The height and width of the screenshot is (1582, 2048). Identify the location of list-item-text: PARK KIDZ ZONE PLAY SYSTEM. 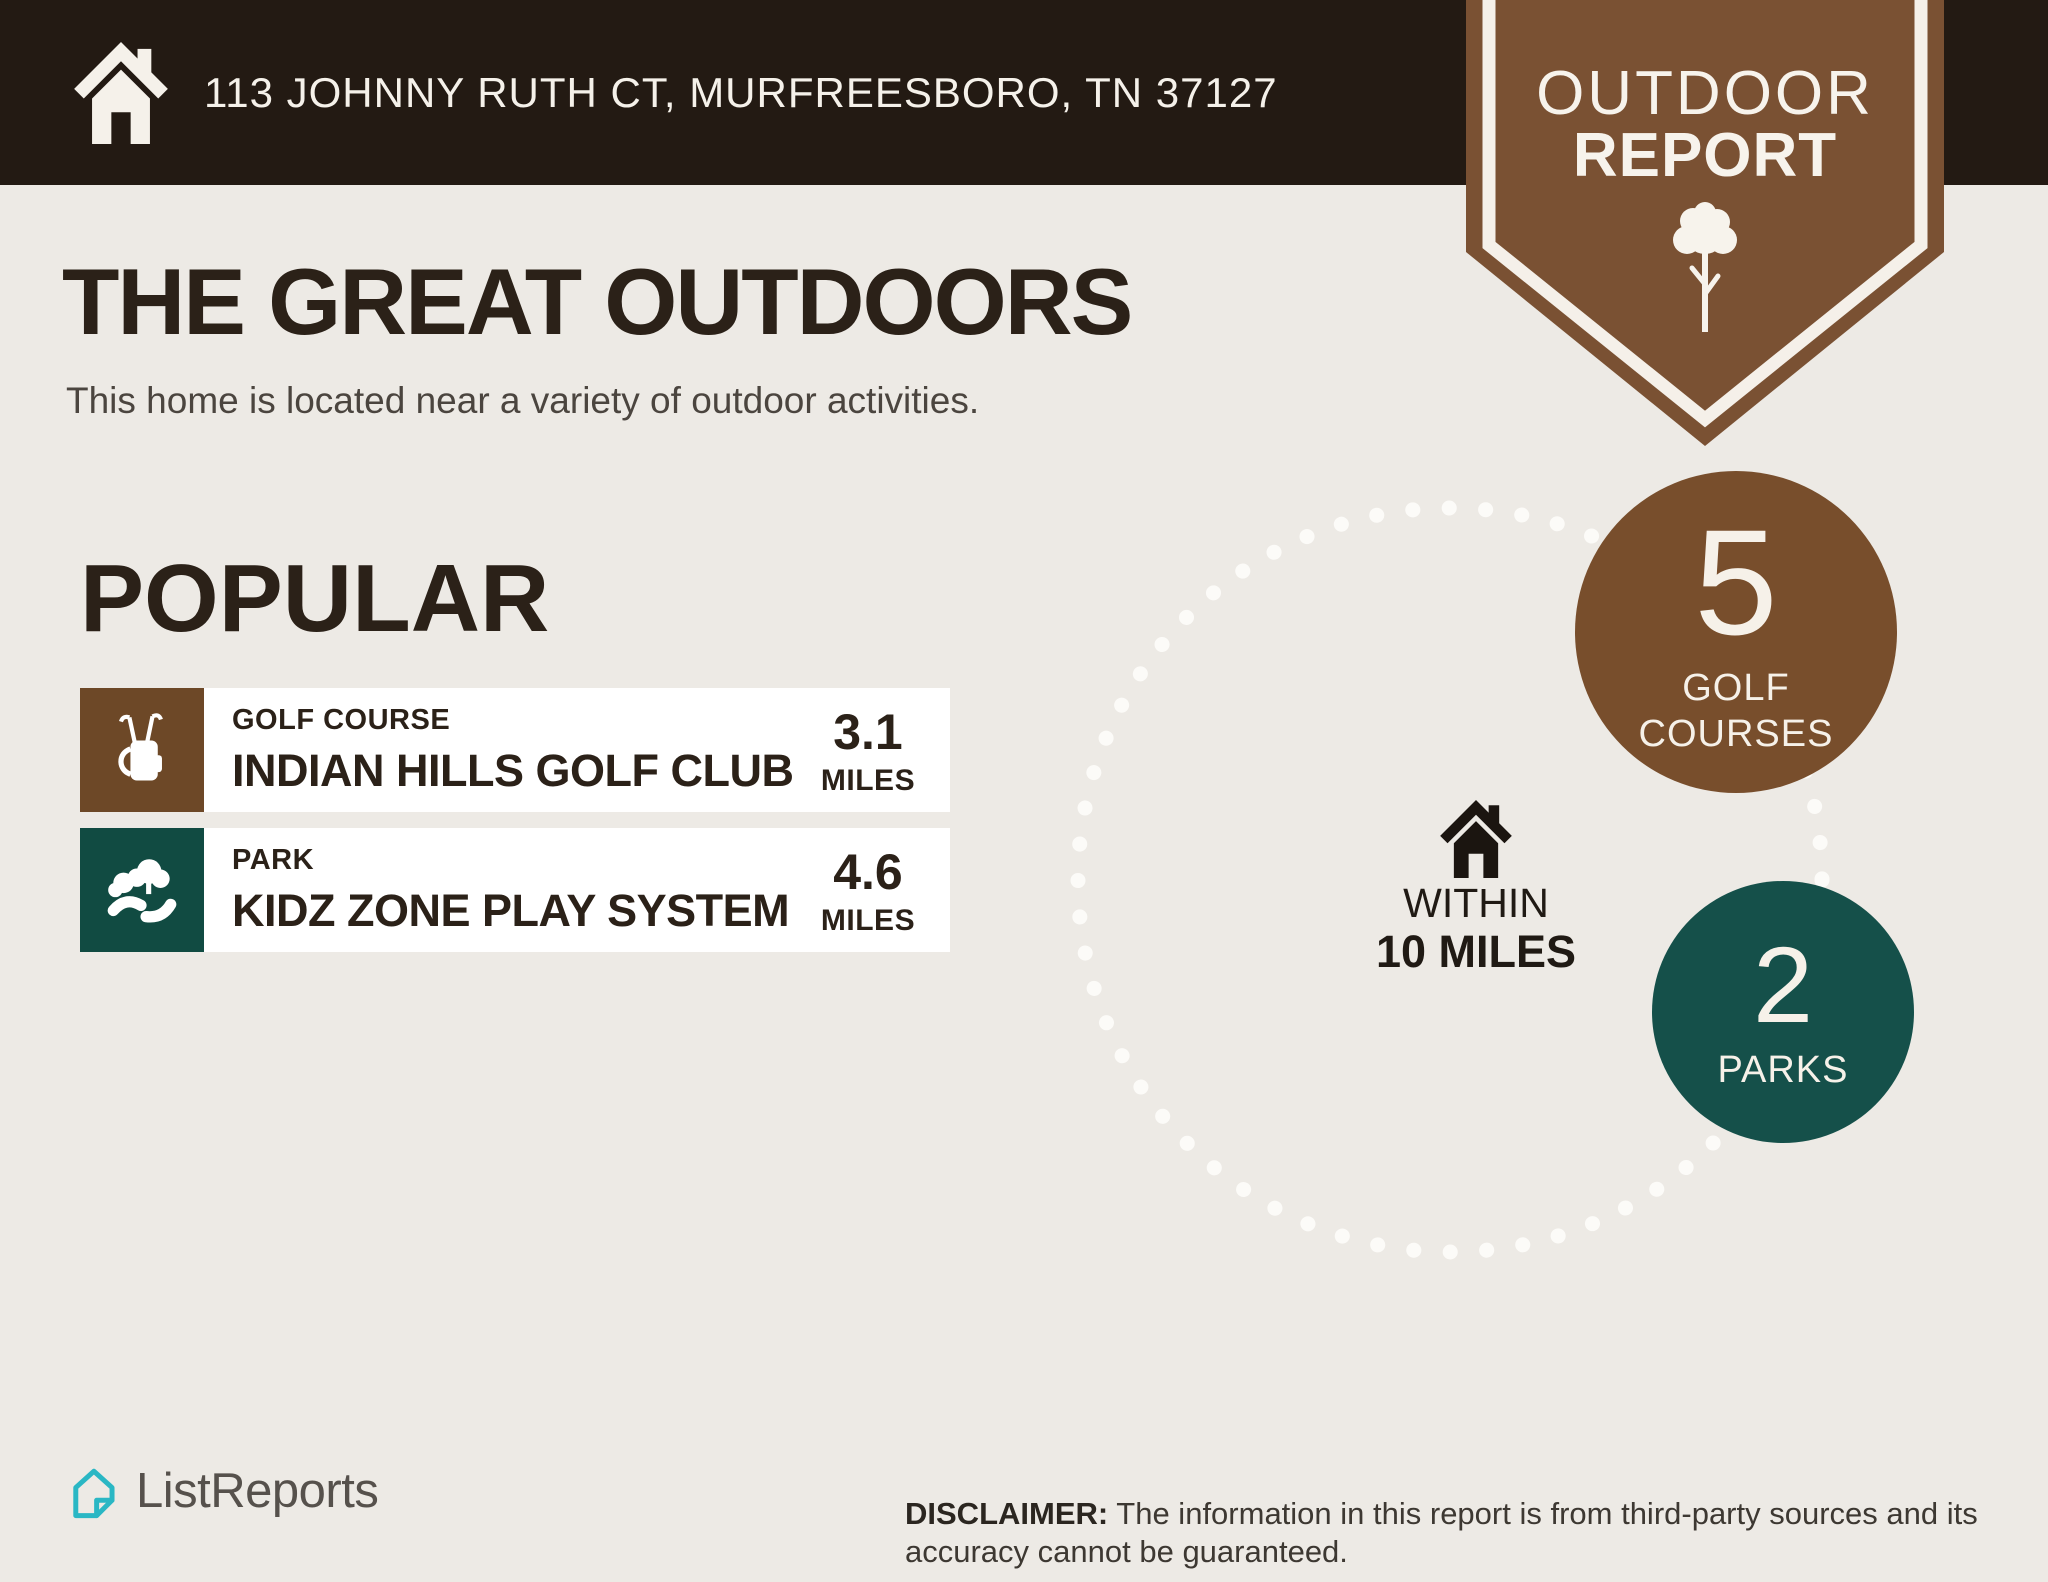
(511, 890).